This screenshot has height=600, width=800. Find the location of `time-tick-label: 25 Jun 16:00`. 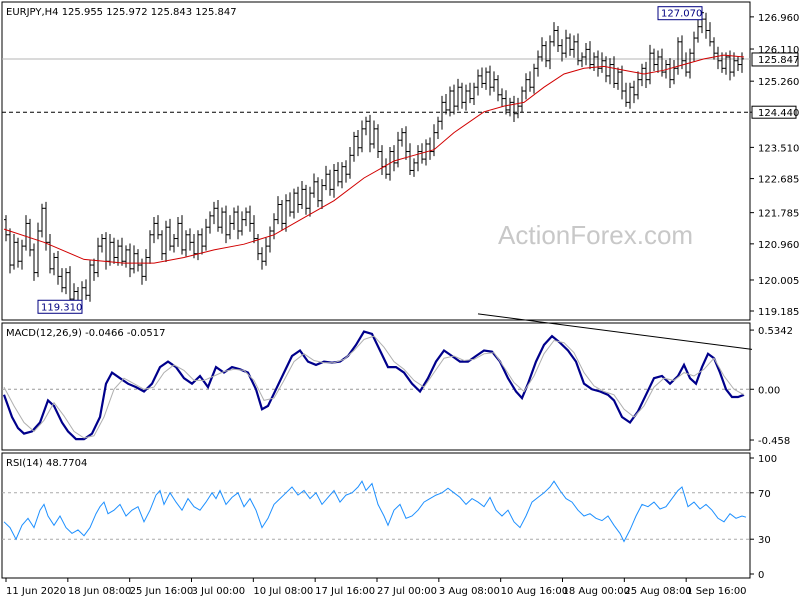

time-tick-label: 25 Jun 16:00 is located at coordinates (162, 591).